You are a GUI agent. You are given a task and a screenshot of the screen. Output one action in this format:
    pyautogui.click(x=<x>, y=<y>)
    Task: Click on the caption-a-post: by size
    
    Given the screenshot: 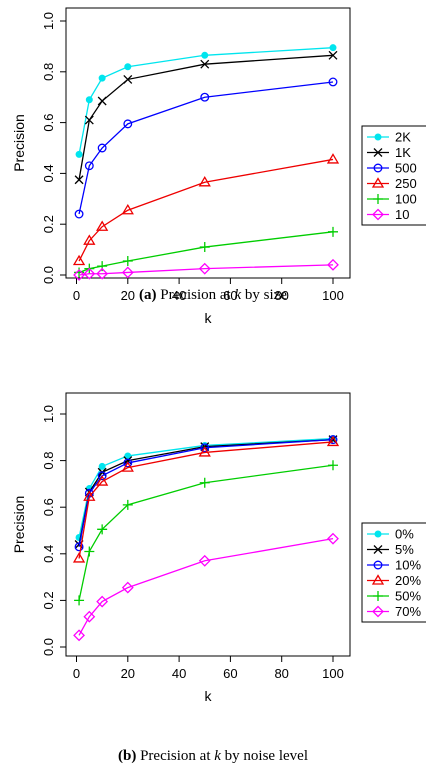 What is the action you would take?
    pyautogui.click(x=264, y=295)
    